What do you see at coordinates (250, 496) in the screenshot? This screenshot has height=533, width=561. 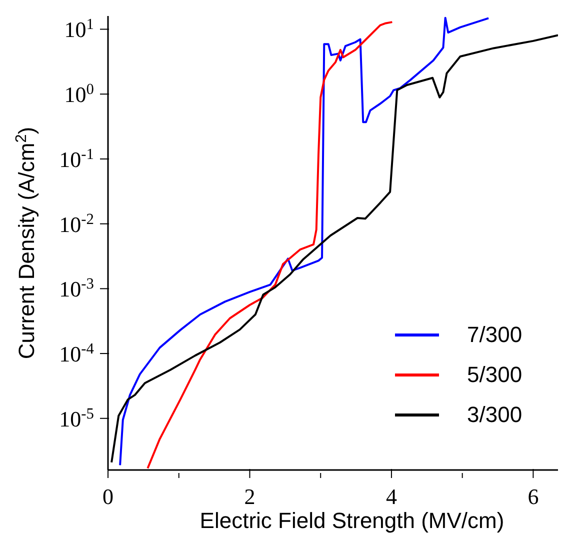 I see `x-tick-label: 2` at bounding box center [250, 496].